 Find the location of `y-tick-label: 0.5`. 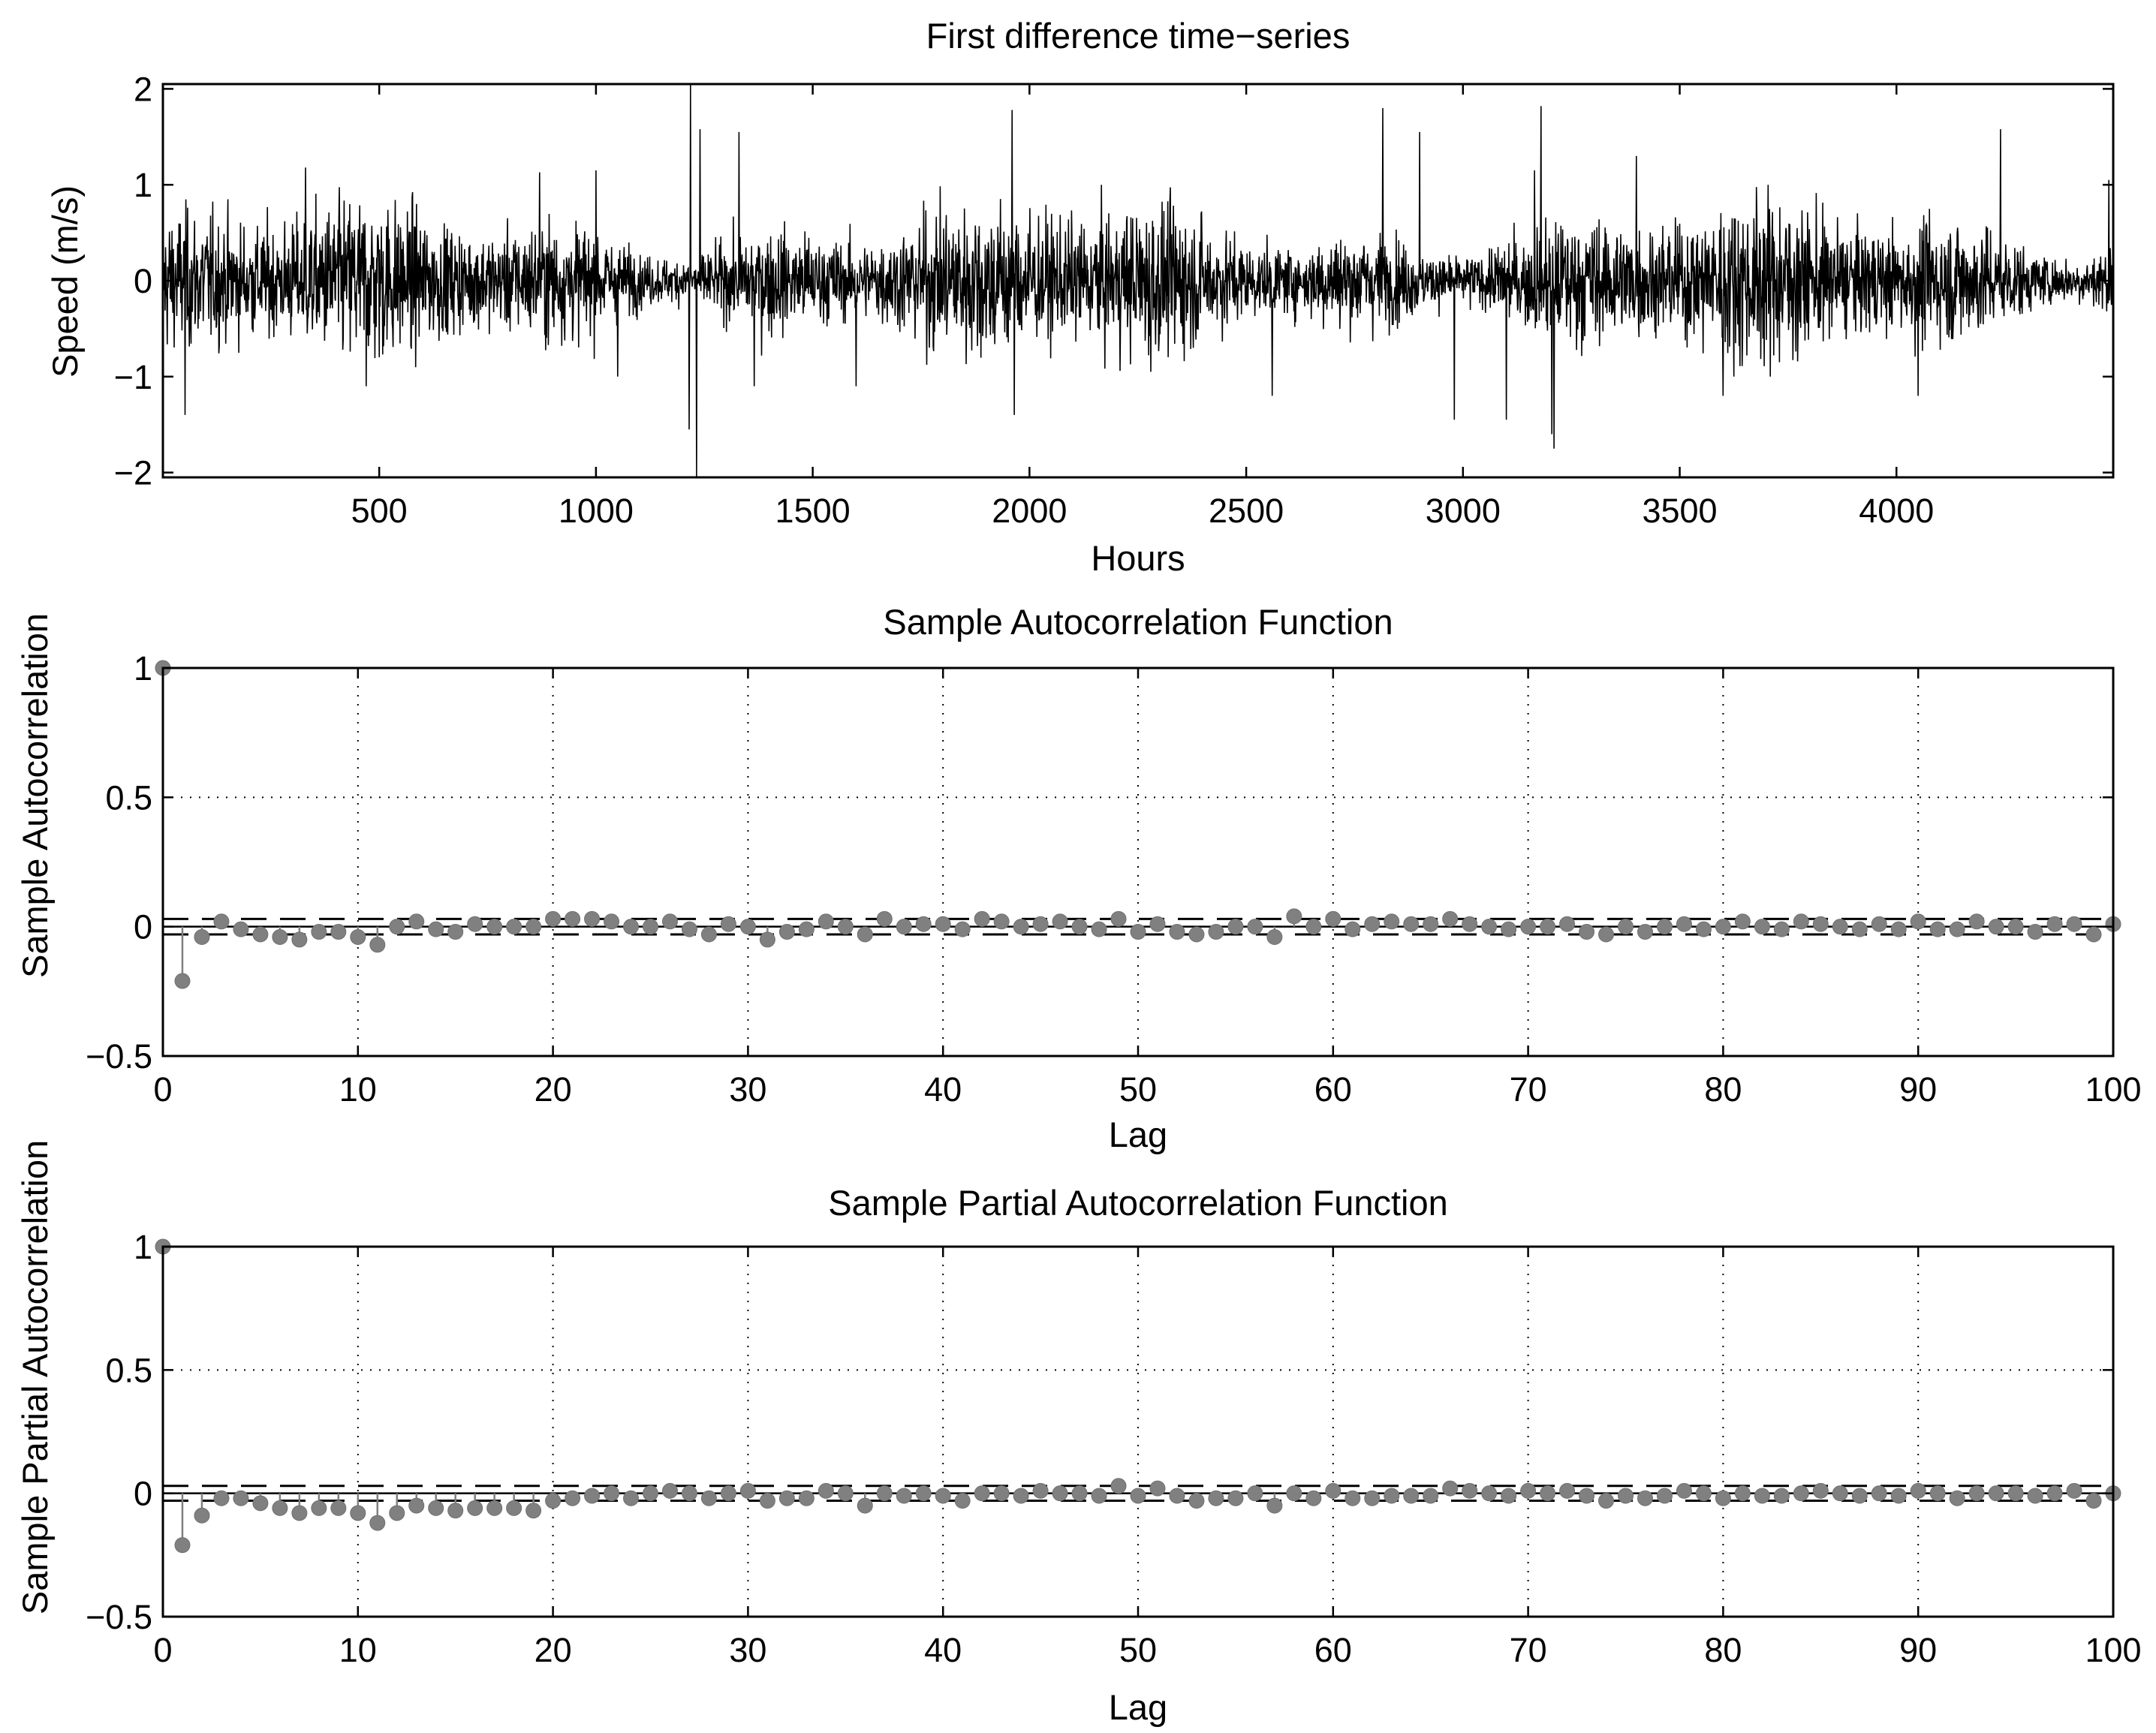

y-tick-label: 0.5 is located at coordinates (128, 797).